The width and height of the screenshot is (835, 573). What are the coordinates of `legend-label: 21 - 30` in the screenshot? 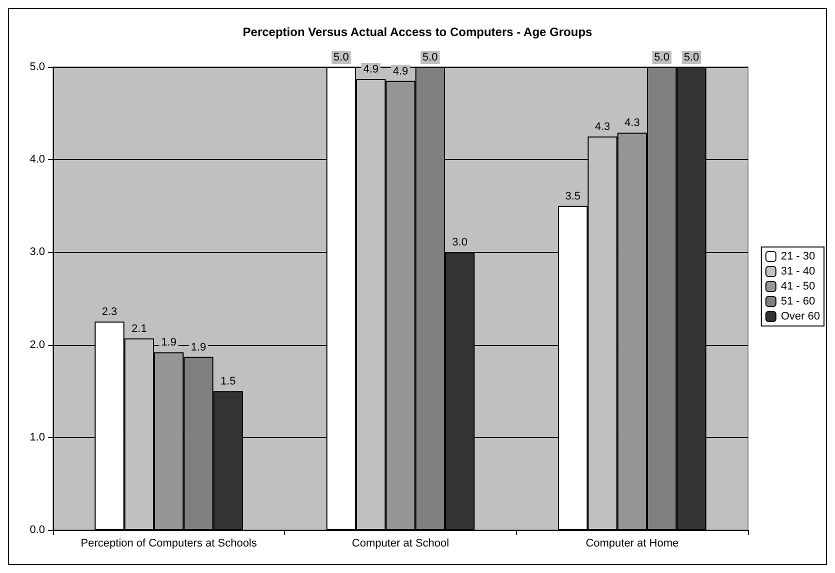 It's located at (798, 256).